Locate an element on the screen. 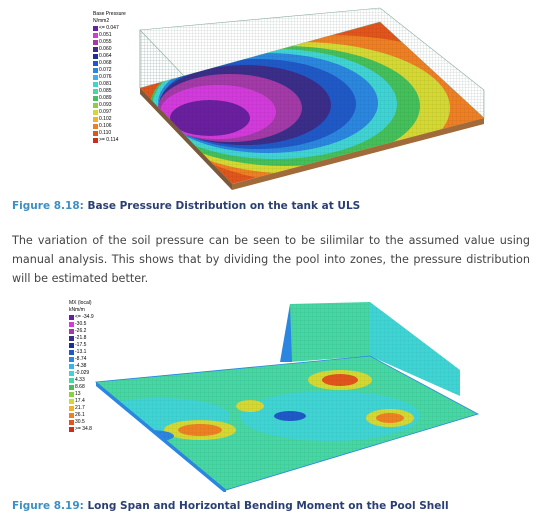  legend-row: -4.38 is located at coordinates (81, 366).